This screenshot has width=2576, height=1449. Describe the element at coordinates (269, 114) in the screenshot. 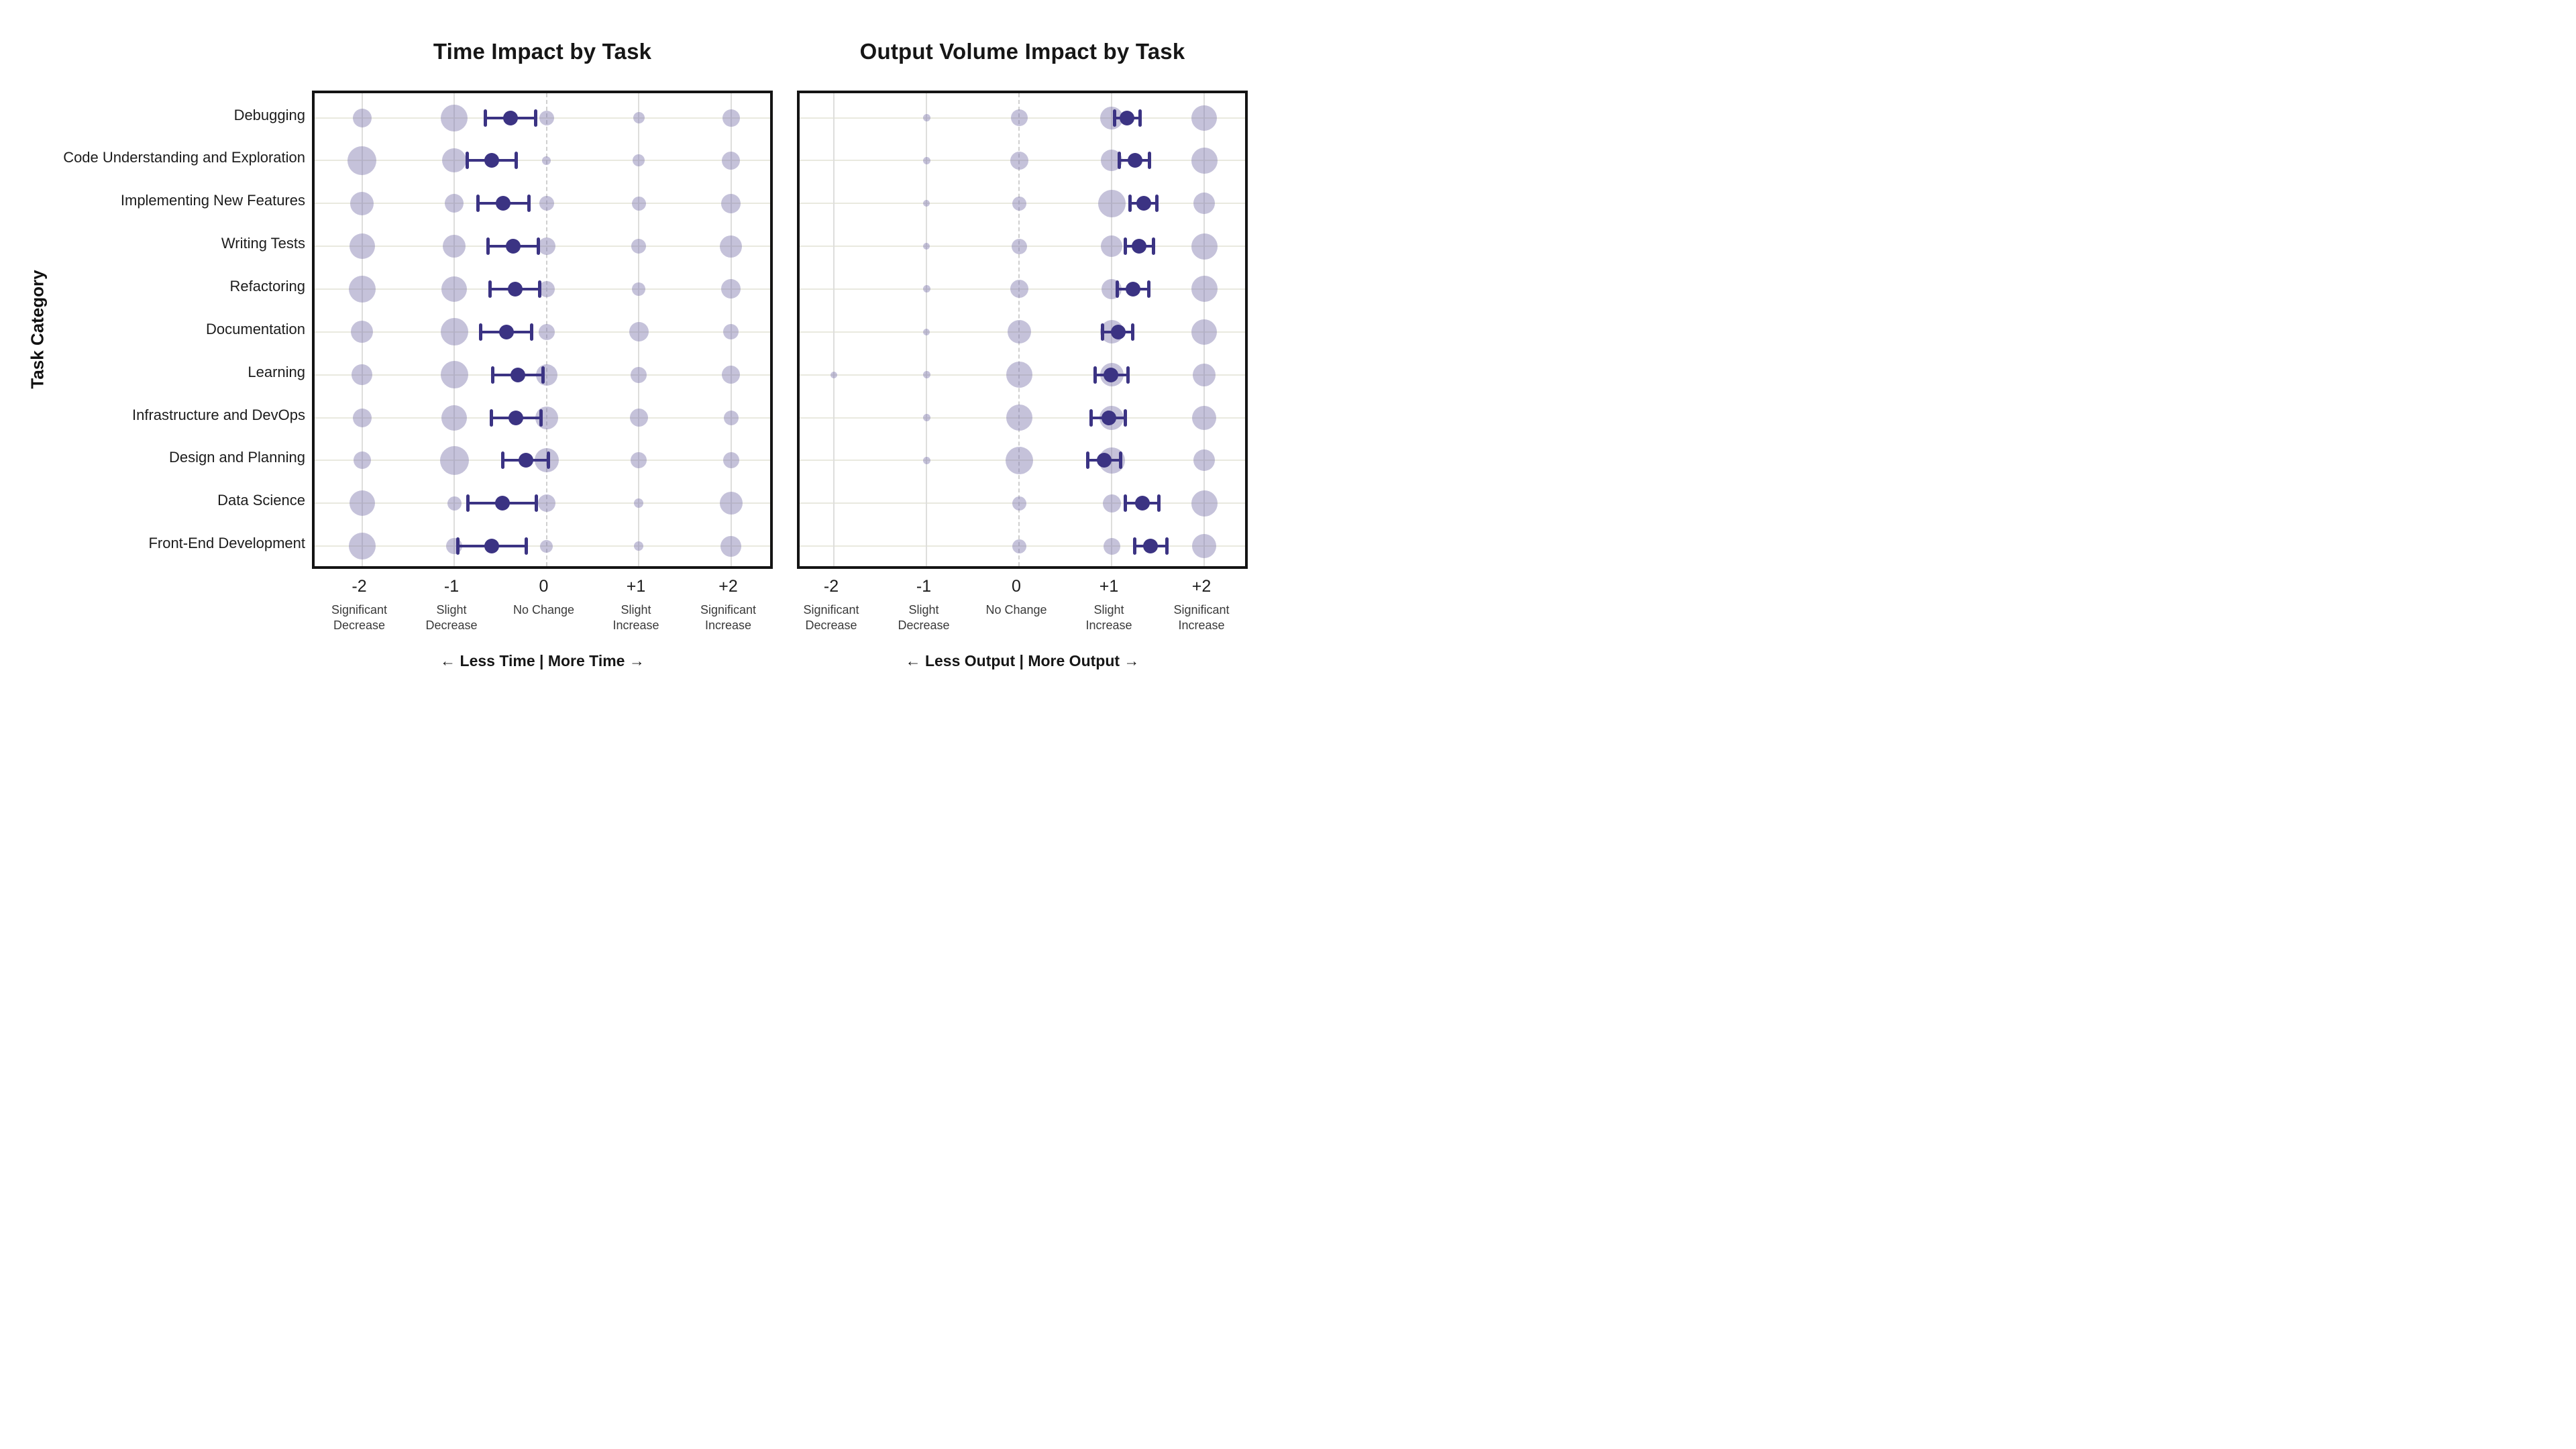

I see `category-label: Debugging` at that location.